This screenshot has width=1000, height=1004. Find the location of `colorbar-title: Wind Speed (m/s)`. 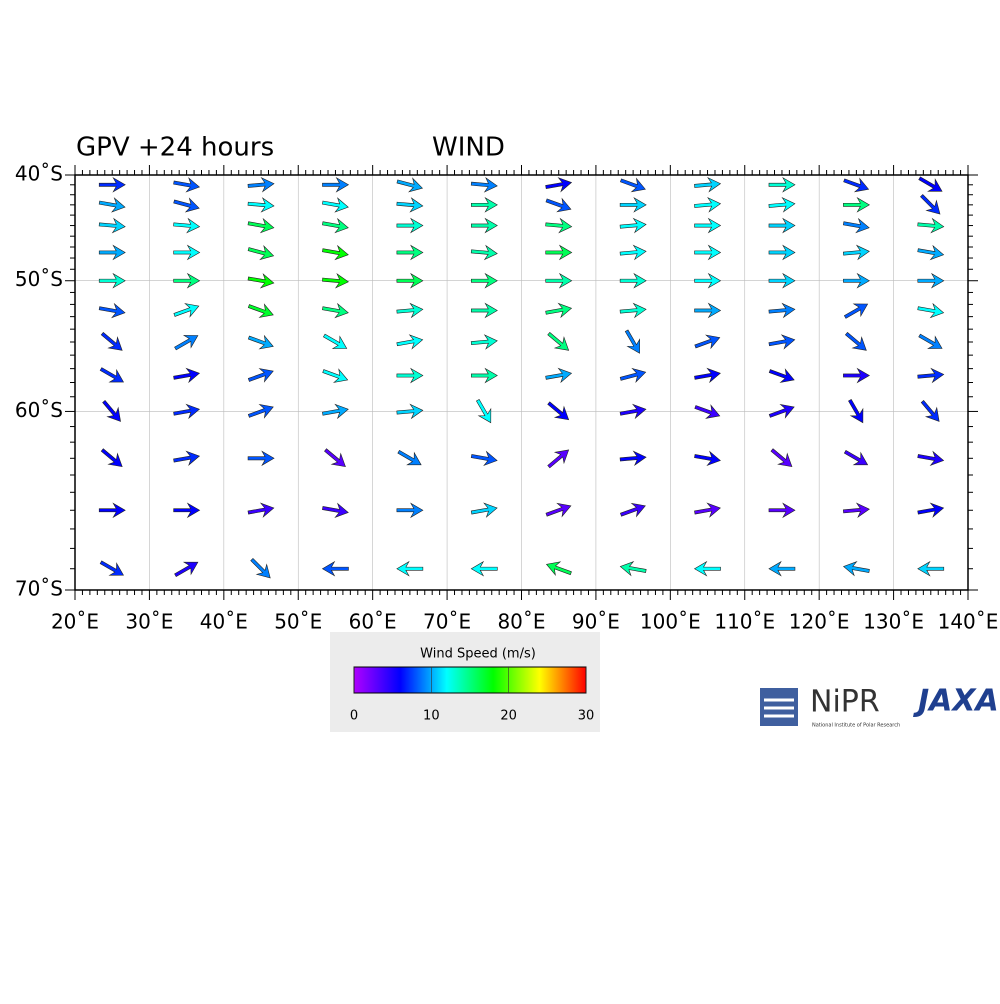

colorbar-title: Wind Speed (m/s) is located at coordinates (478, 654).